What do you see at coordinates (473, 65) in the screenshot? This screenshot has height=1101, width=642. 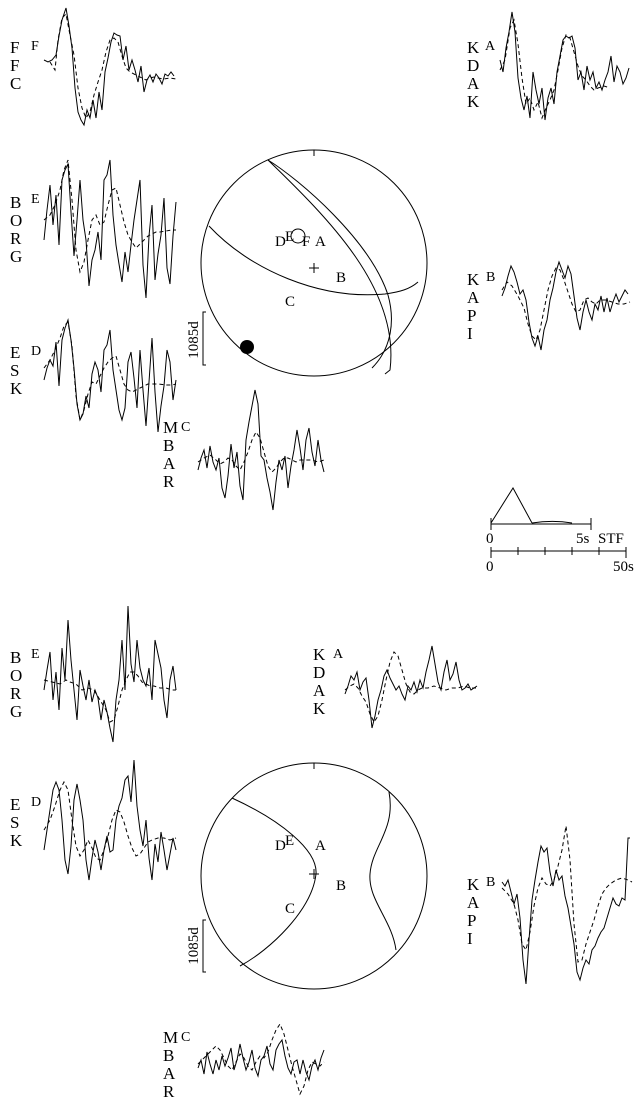 I see `station-kdak-char-2: D` at bounding box center [473, 65].